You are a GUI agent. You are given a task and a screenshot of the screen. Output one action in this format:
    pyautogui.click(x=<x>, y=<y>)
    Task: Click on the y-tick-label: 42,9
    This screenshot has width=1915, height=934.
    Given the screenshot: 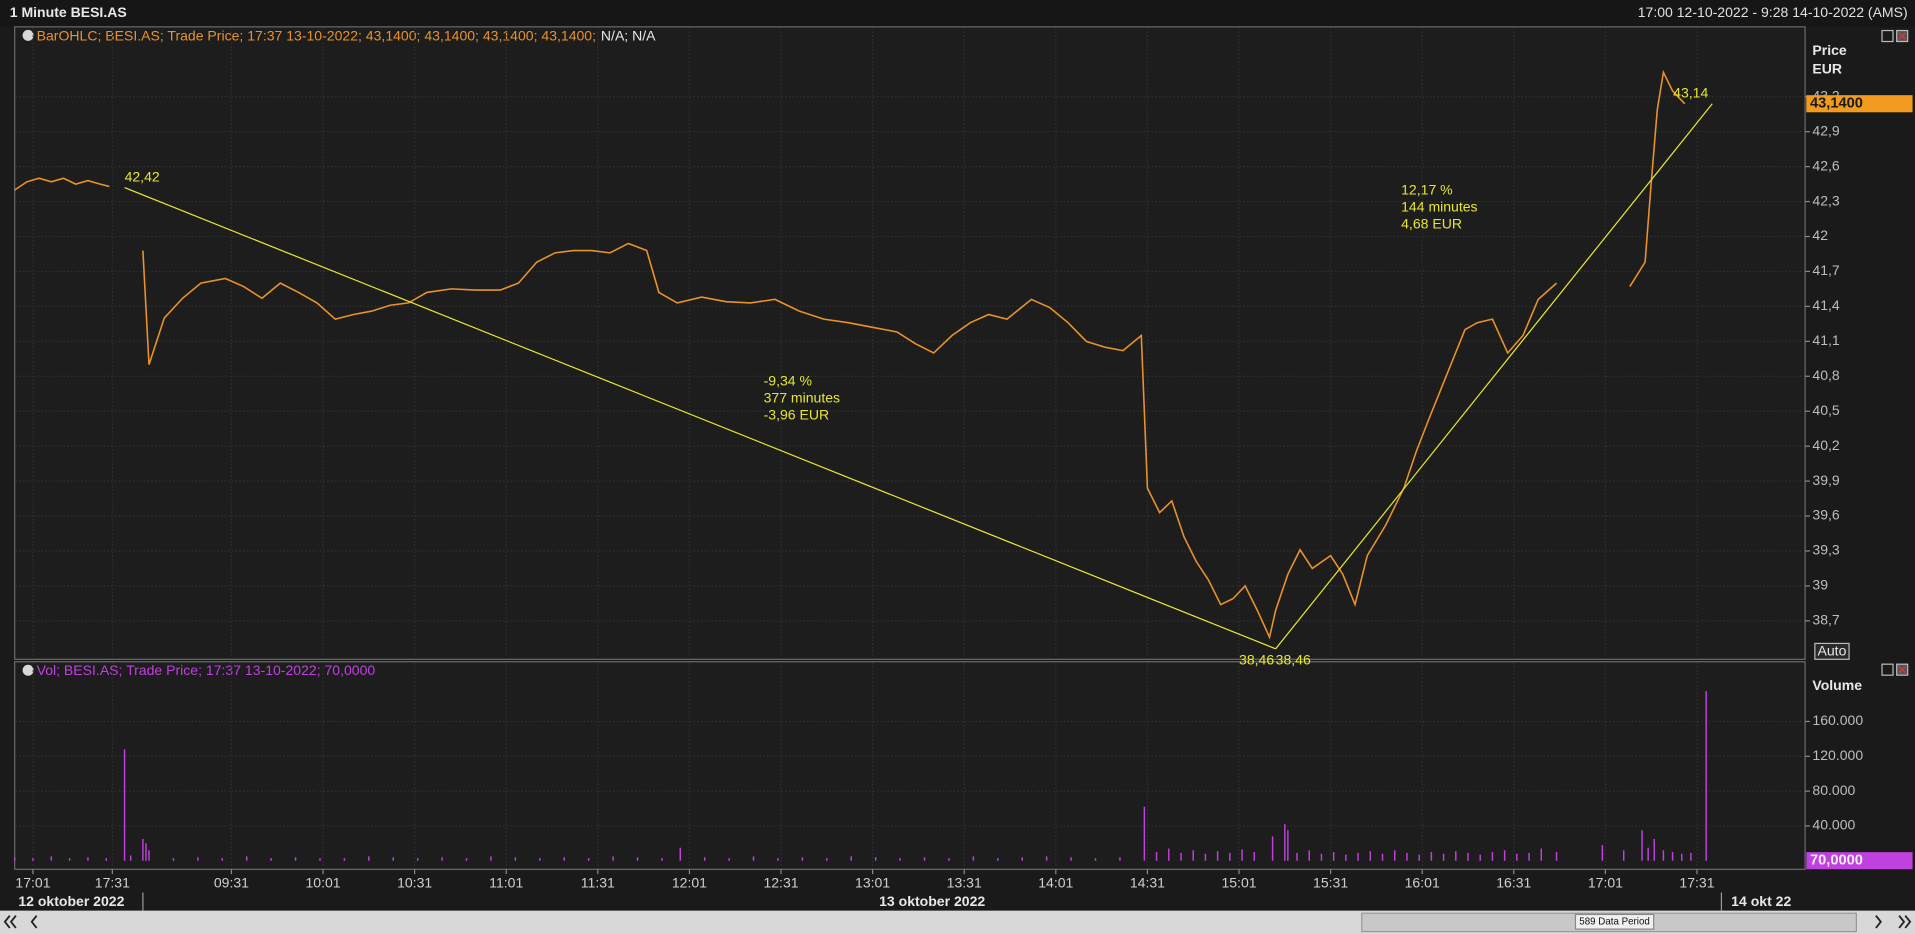 What is the action you would take?
    pyautogui.click(x=1826, y=130)
    